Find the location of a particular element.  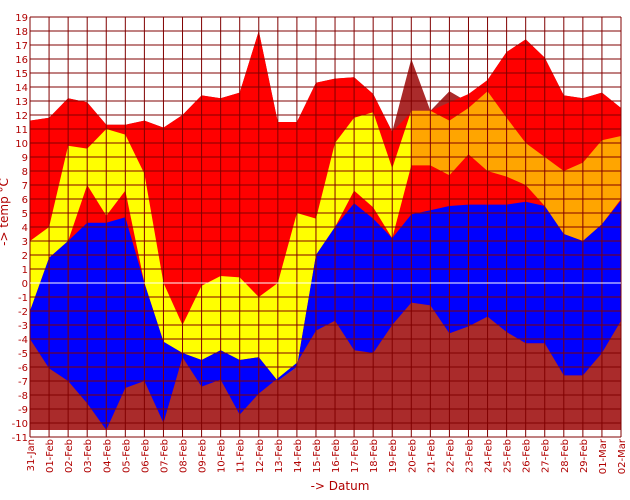

y-tick-label: 19 is located at coordinates (21, 18).